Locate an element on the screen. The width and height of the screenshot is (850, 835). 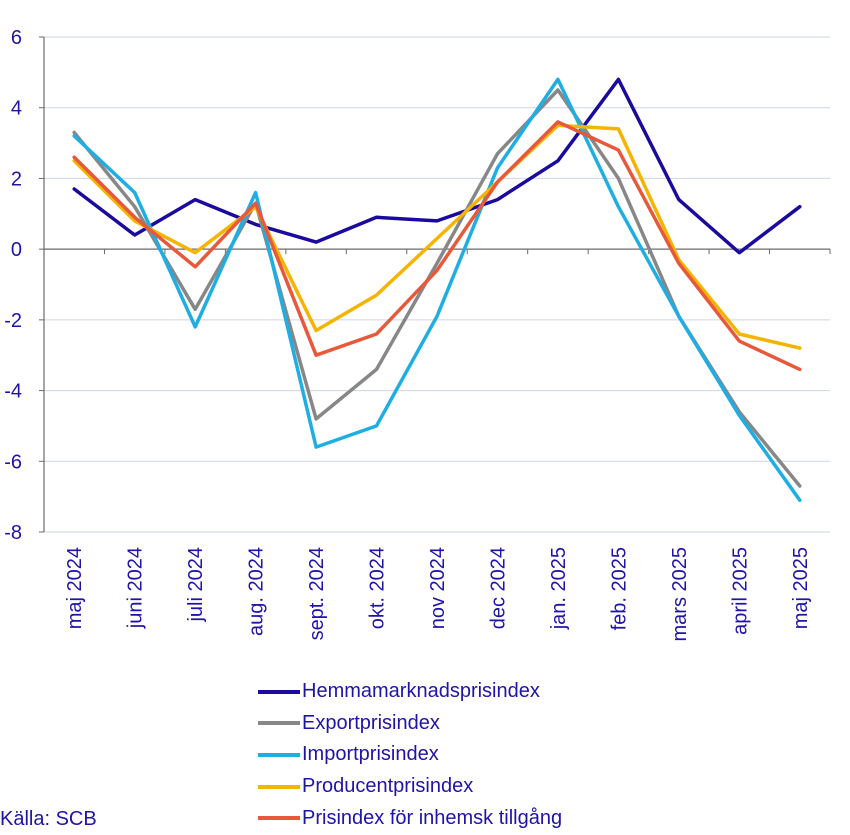
y-tick-label: 6 is located at coordinates (16, 38).